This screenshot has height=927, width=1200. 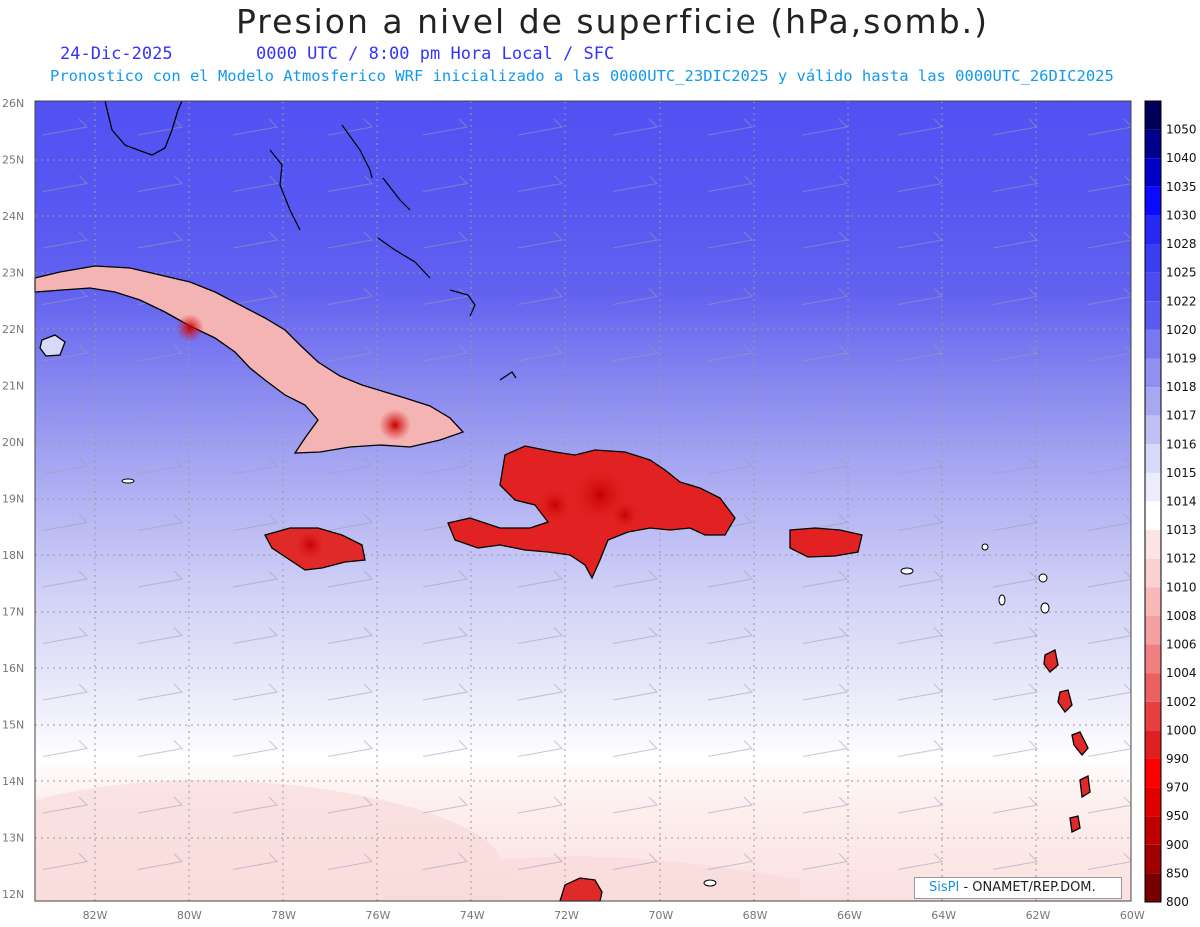 I want to click on colorbar-label: 850, so click(x=1177, y=873).